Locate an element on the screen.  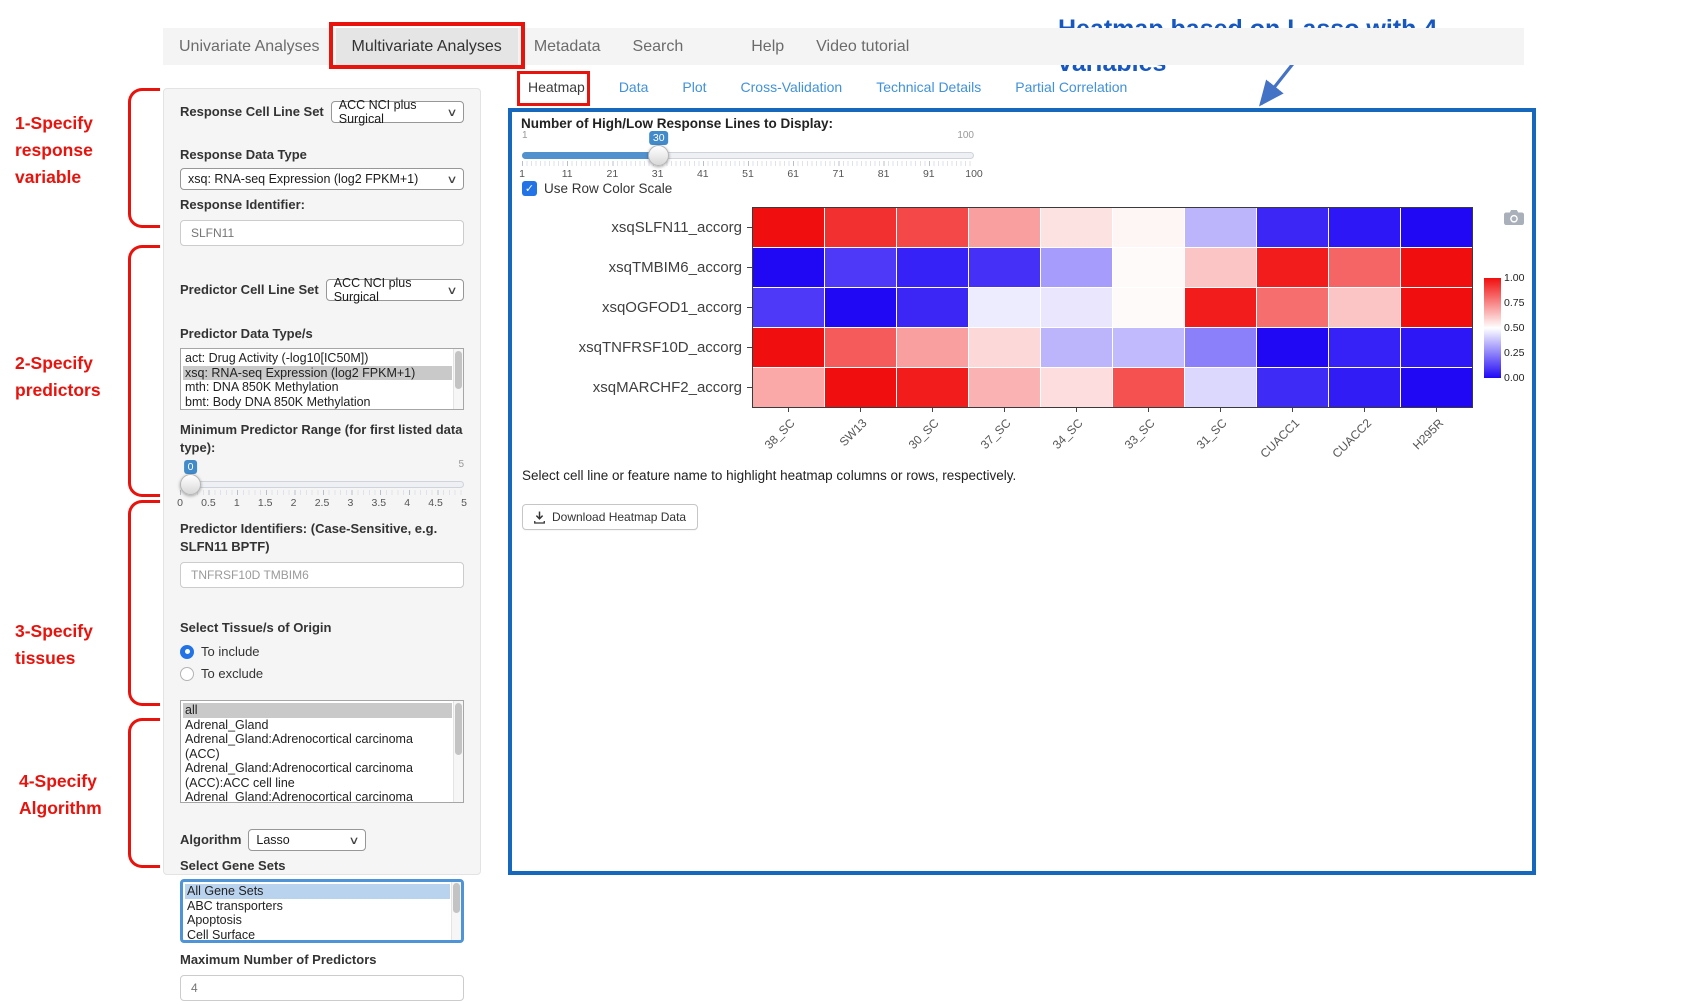
list-option: ABC transporters is located at coordinates (235, 905).